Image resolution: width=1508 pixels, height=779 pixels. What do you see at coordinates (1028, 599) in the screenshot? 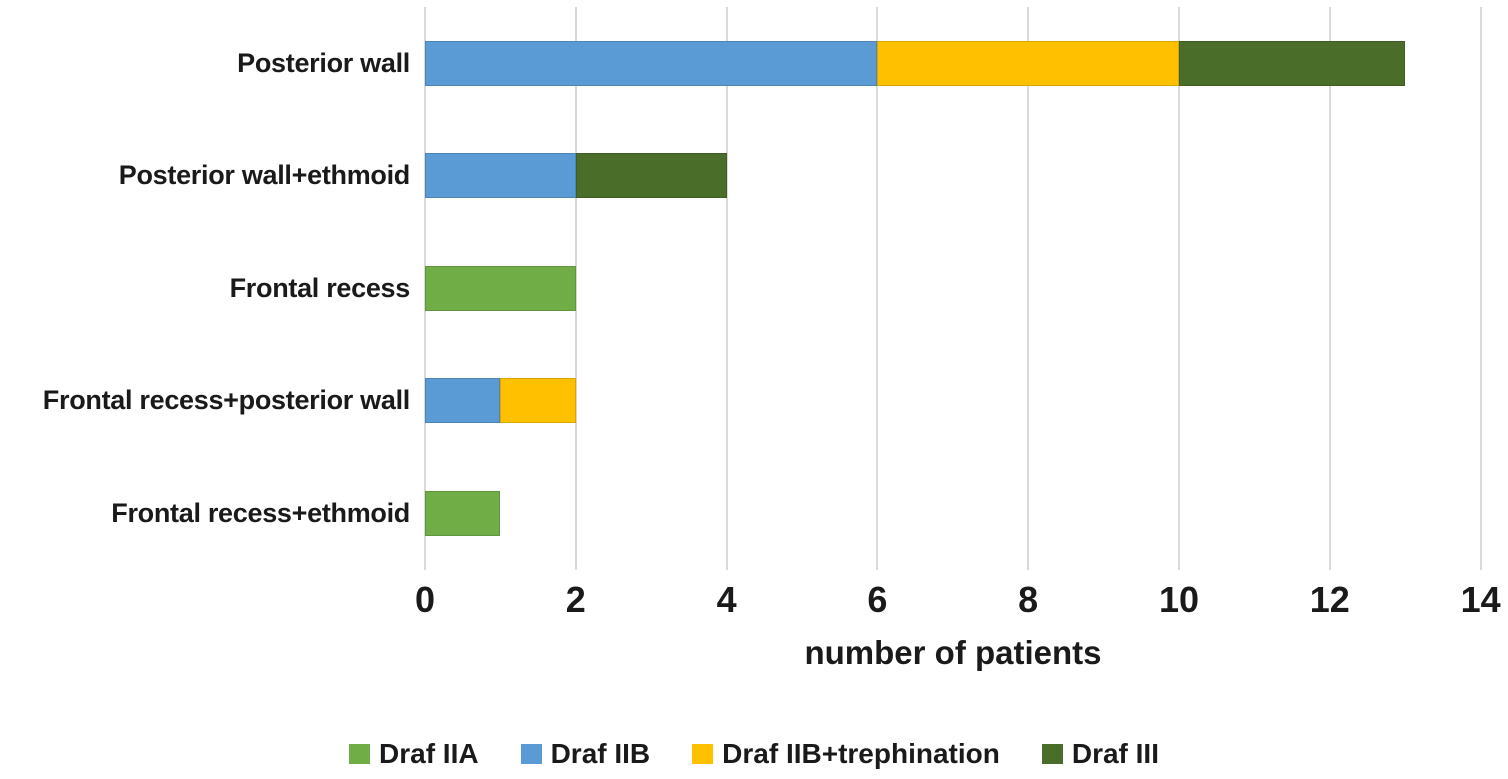
I see `x-tick-label: 8` at bounding box center [1028, 599].